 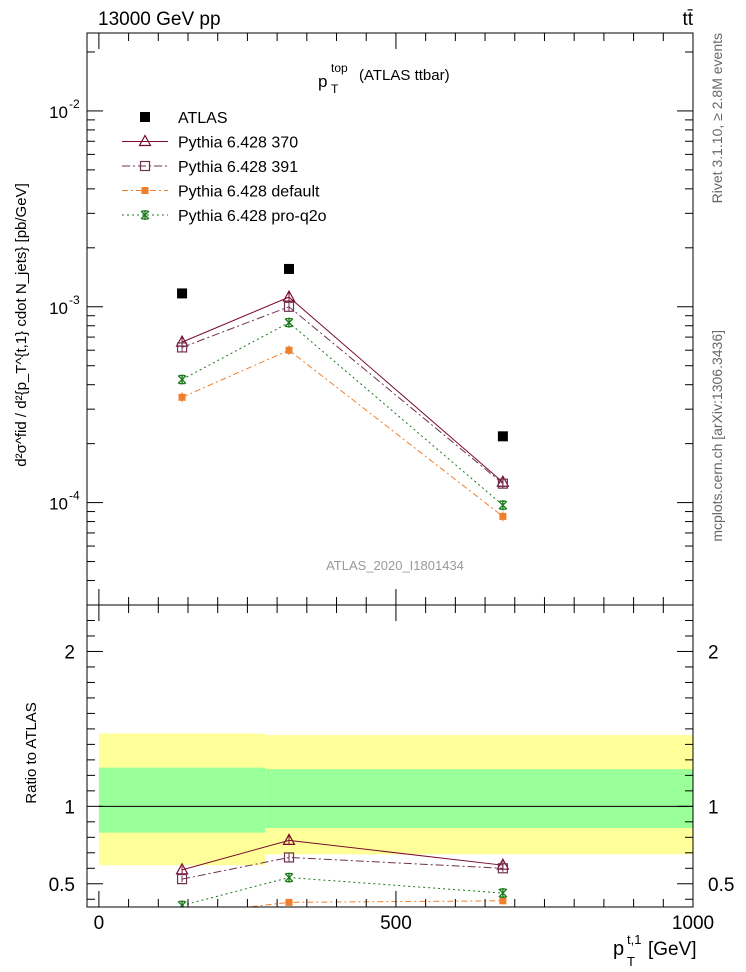 I want to click on plot-title-sub: T, so click(x=335, y=89).